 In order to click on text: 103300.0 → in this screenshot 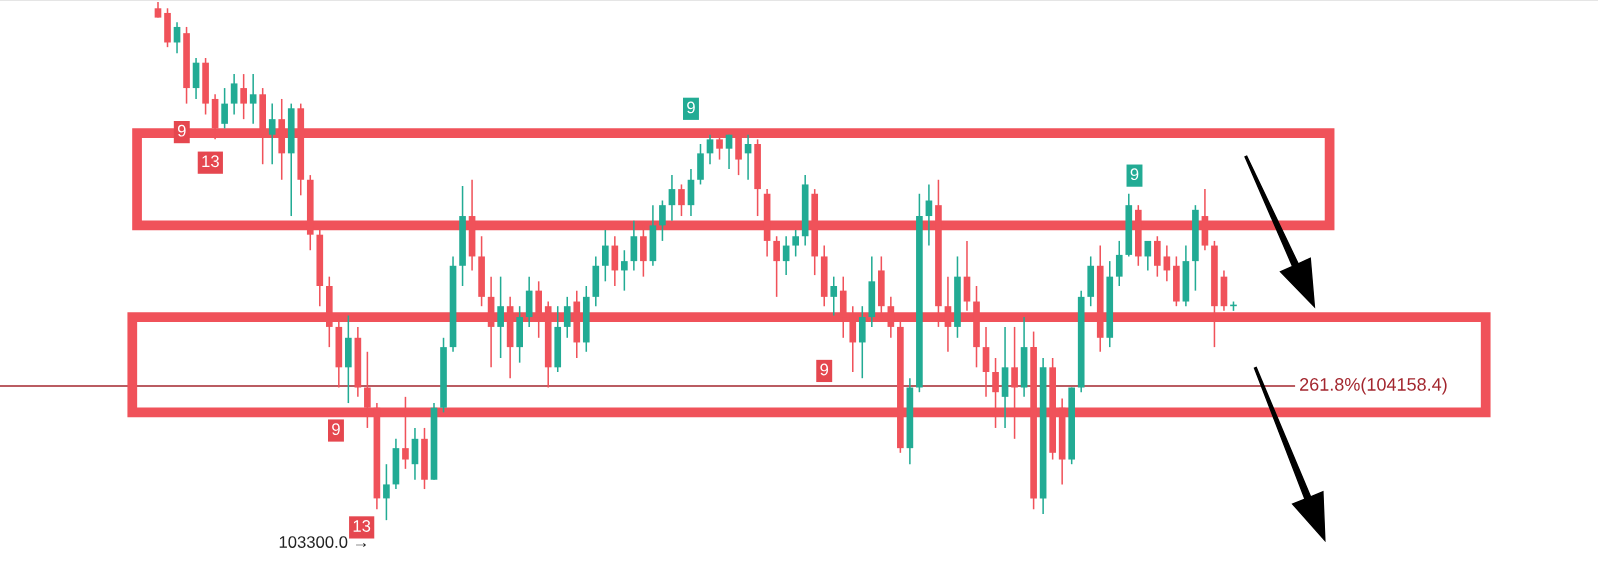, I will do `click(322, 542)`.